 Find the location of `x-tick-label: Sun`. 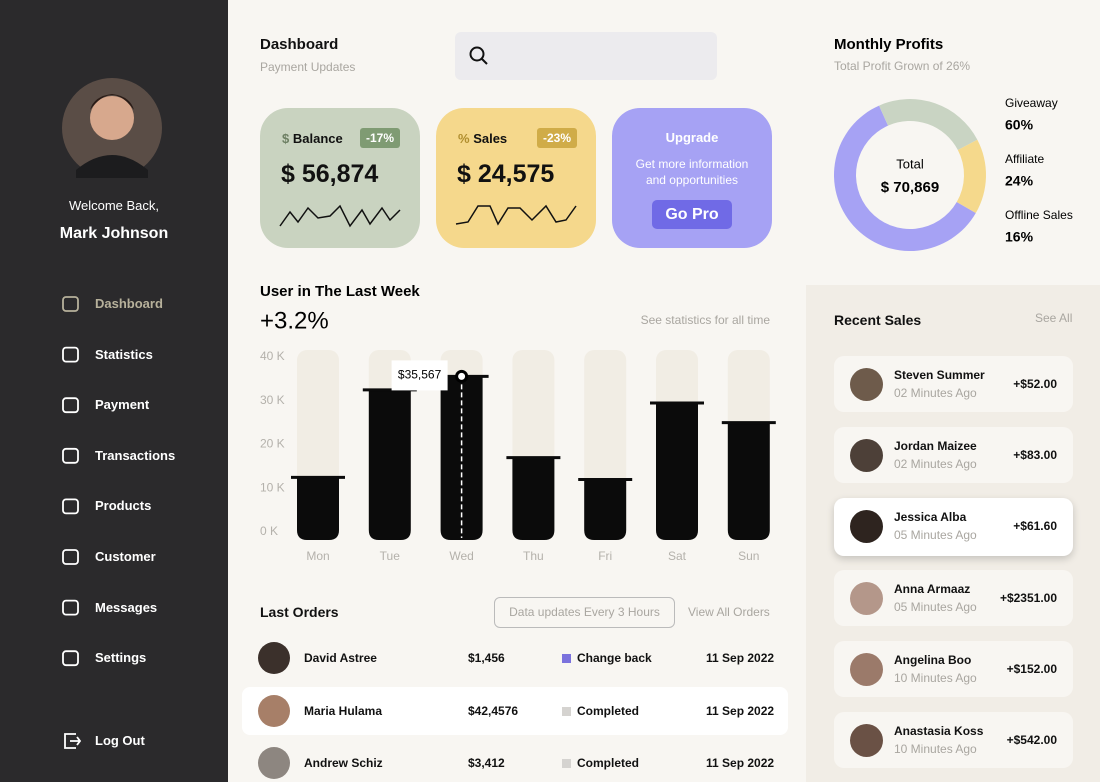

x-tick-label: Sun is located at coordinates (748, 556).